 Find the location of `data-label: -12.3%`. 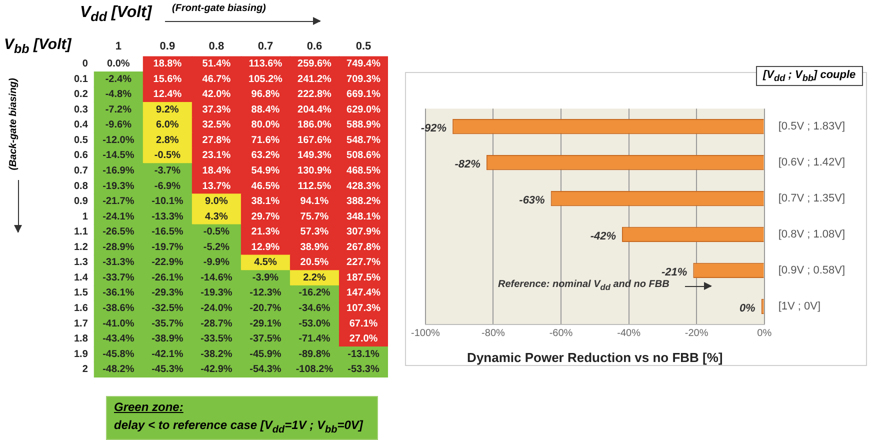

data-label: -12.3% is located at coordinates (266, 293).